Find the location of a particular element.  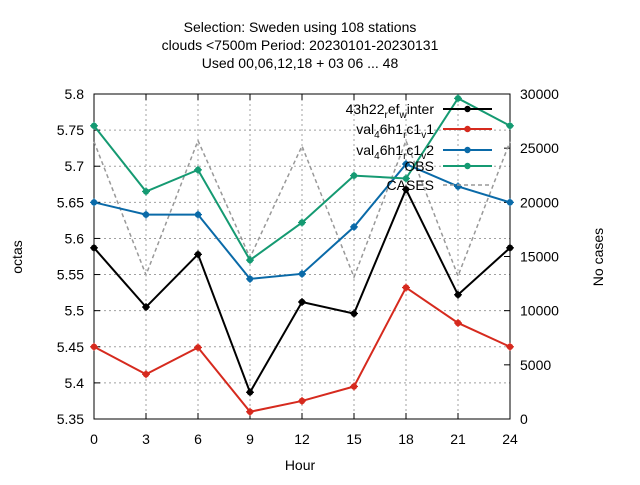

x-tick-label: 12 is located at coordinates (302, 439).